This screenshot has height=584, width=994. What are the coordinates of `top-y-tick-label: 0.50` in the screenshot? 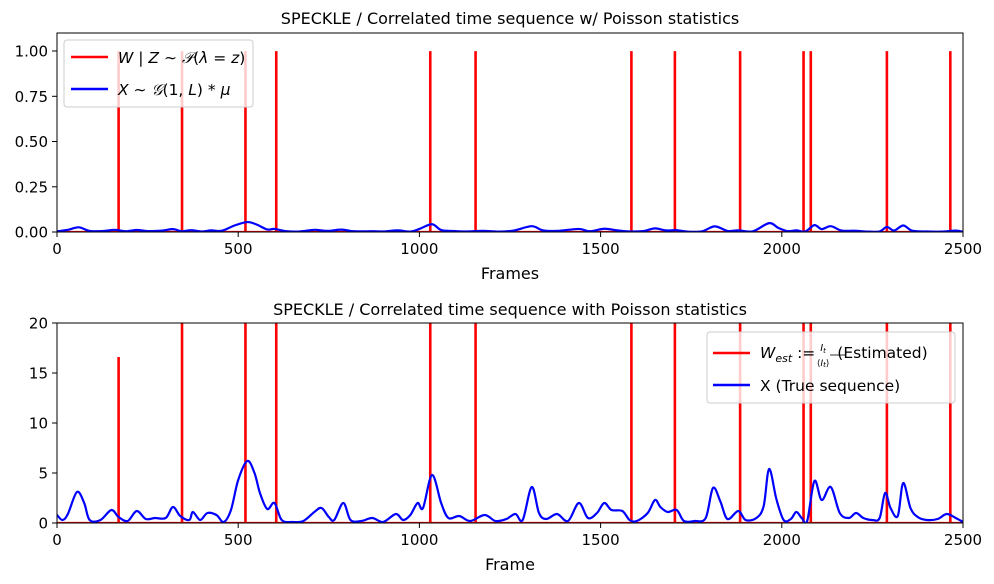 It's located at (31, 142).